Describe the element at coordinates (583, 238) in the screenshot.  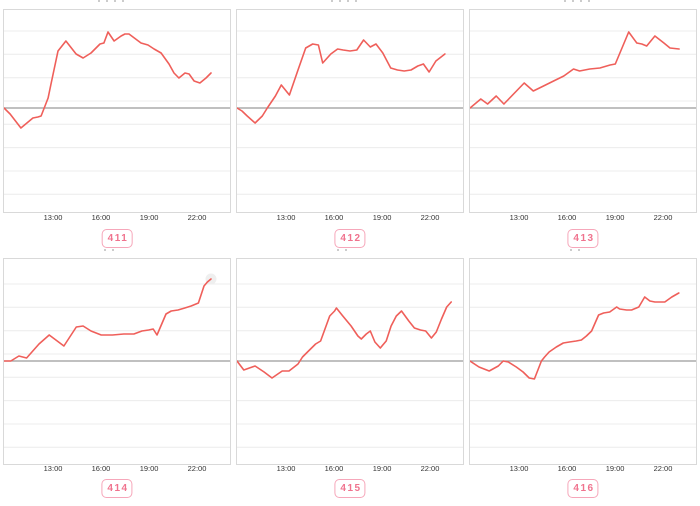
I see `chart-id-badge: 413` at that location.